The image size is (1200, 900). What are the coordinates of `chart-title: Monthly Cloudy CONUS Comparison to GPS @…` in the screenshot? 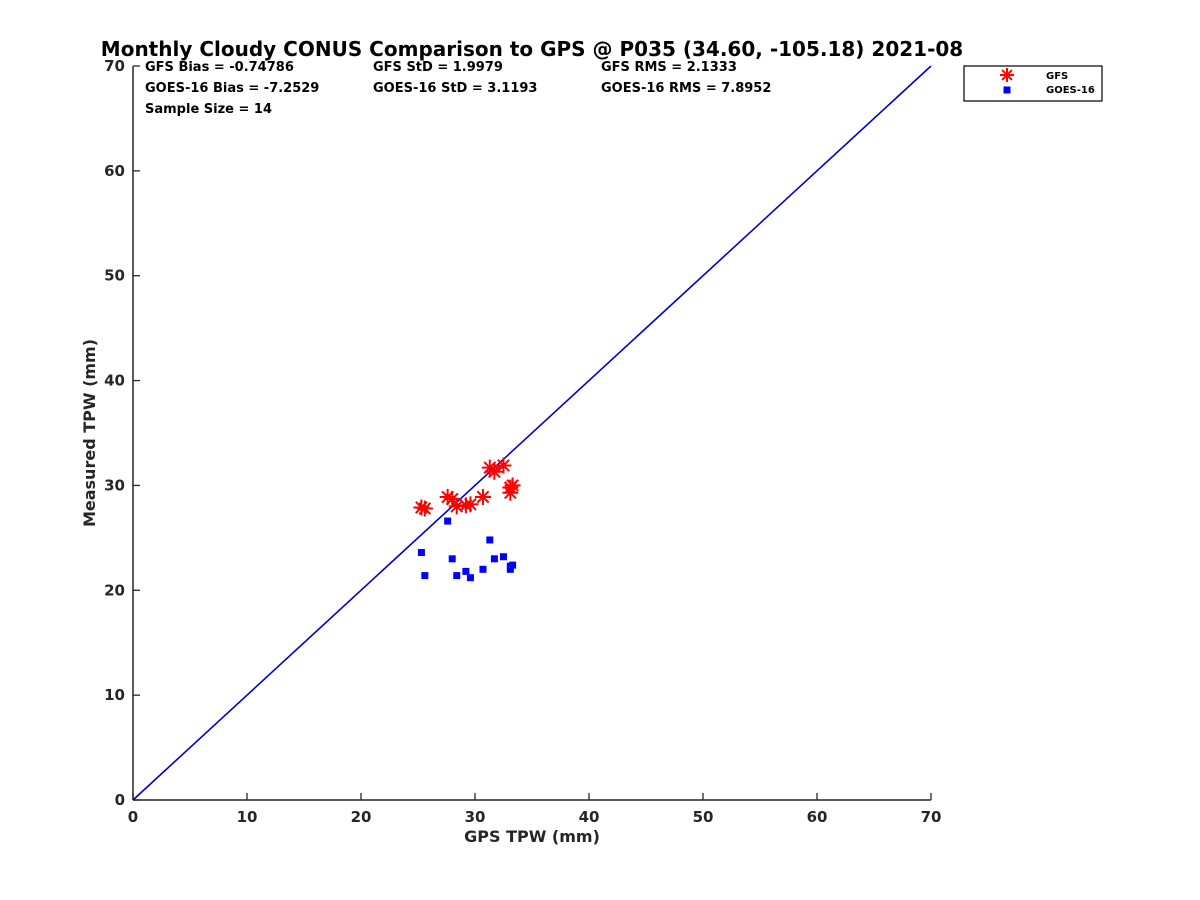 It's located at (532, 49).